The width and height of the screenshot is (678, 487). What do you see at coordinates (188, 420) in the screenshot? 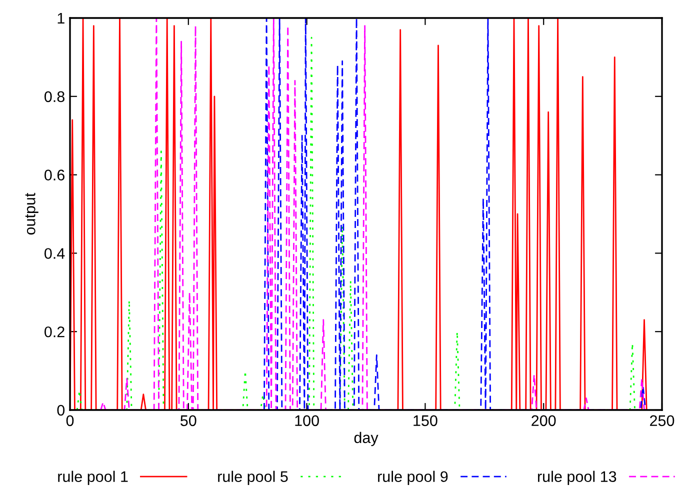
I see `x-tick-label: 50` at bounding box center [188, 420].